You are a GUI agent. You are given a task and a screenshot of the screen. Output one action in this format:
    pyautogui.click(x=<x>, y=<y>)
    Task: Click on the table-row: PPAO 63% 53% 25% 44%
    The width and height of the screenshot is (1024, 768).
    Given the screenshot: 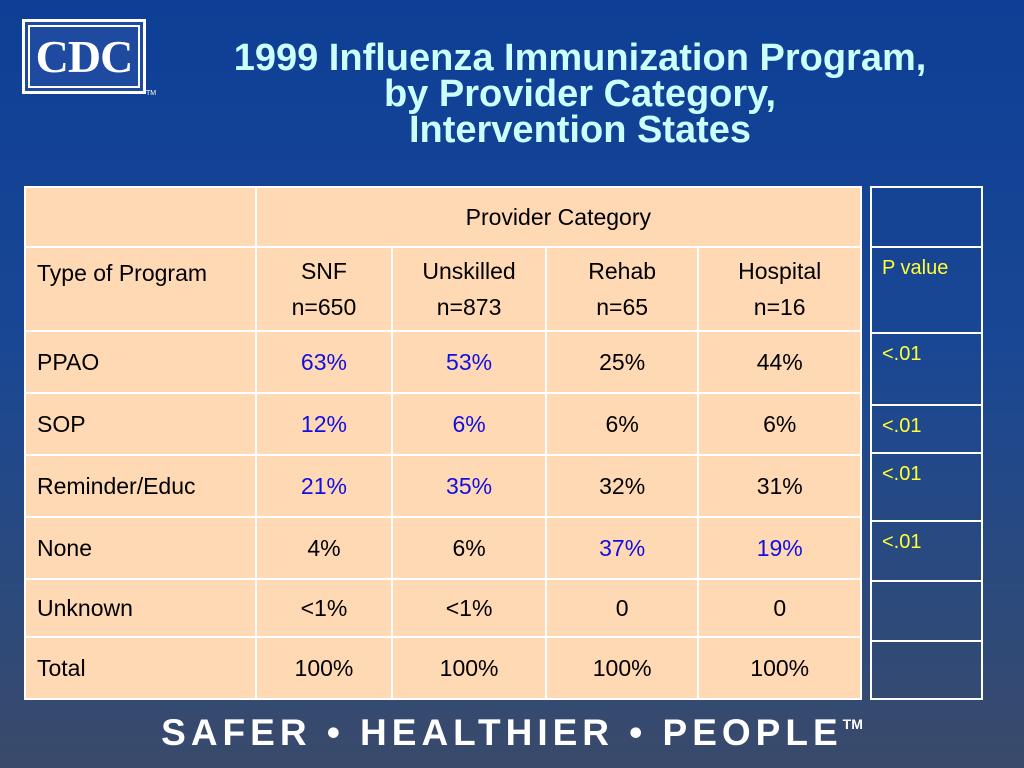 What is the action you would take?
    pyautogui.click(x=443, y=362)
    